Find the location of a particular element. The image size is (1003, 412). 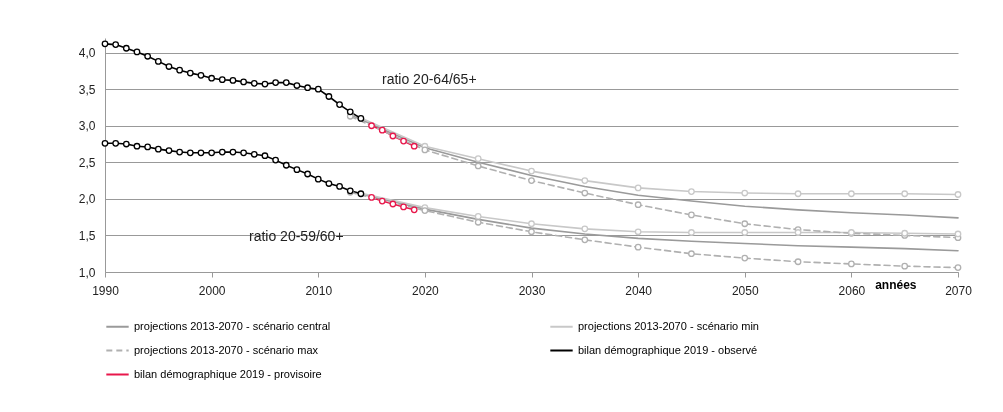

x-tick-label: 2020 is located at coordinates (426, 290).